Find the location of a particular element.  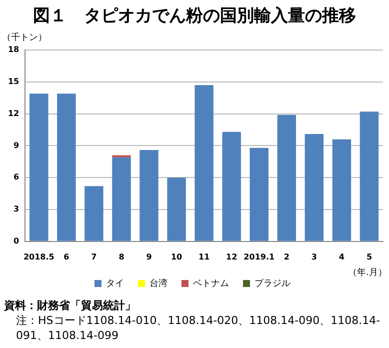

x-tick-label: 10 is located at coordinates (176, 257).